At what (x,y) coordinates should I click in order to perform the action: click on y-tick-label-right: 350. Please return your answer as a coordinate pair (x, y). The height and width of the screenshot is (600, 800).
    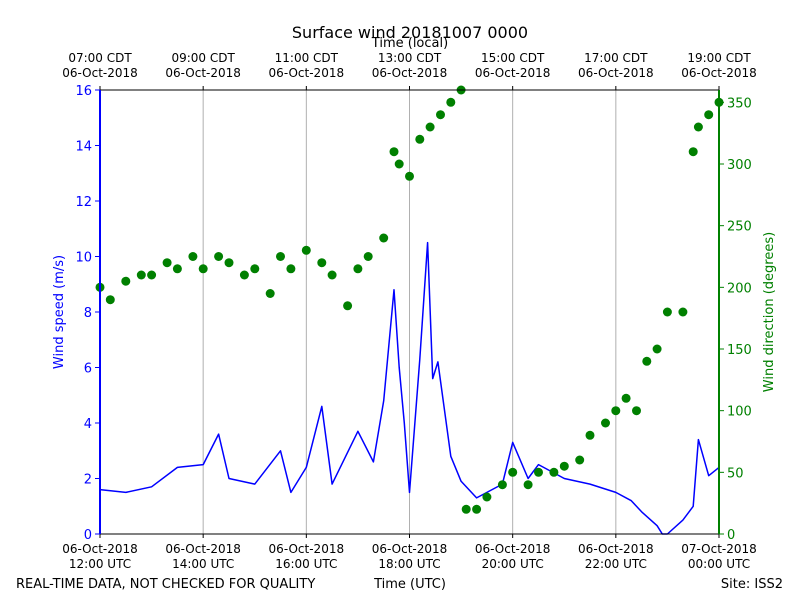
    Looking at the image, I should click on (739, 103).